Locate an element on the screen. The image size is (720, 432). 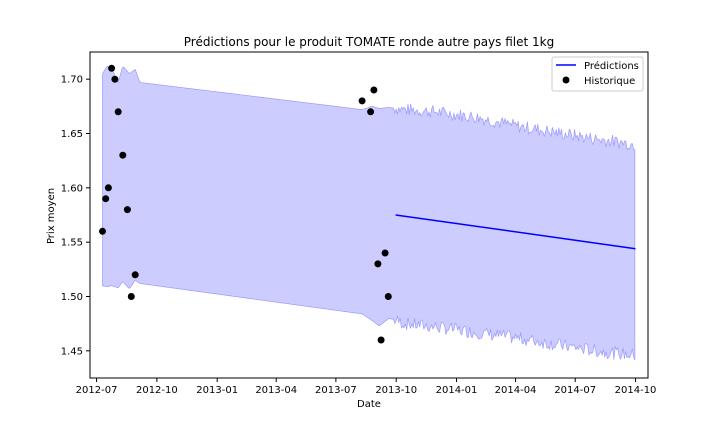
y-tick-label: 1.50 is located at coordinates (72, 297).